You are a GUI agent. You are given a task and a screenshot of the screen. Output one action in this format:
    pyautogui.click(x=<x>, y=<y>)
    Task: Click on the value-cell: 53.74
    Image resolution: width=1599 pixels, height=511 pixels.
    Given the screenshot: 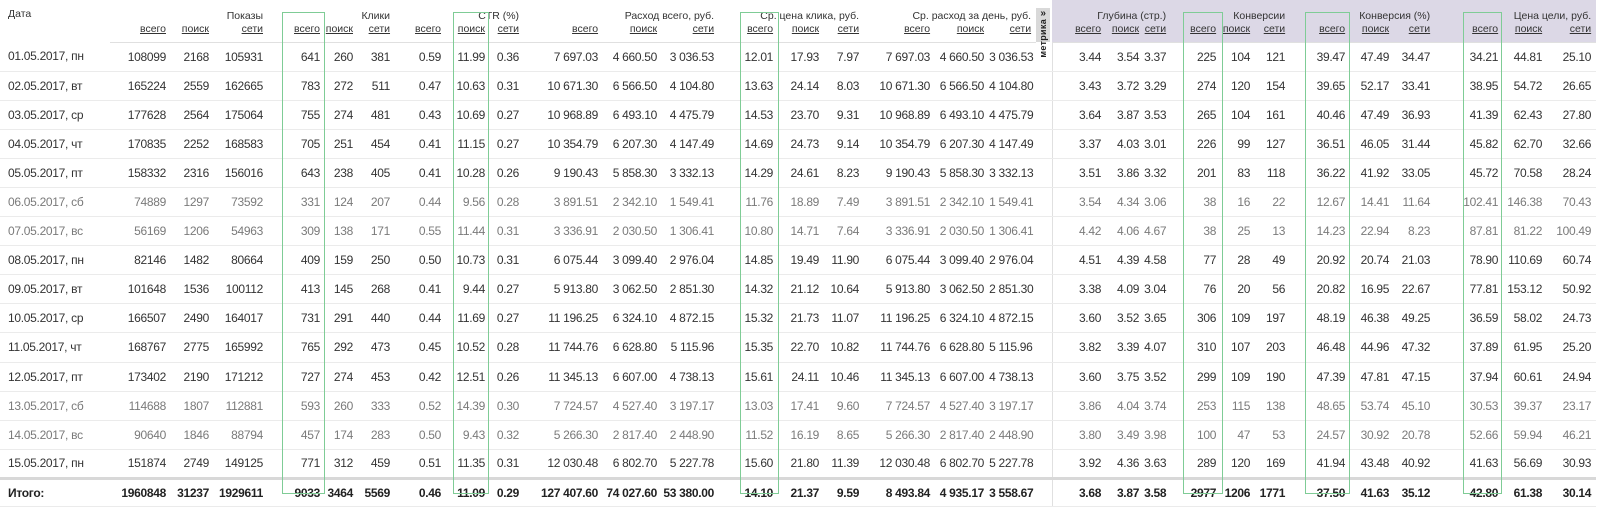 What is the action you would take?
    pyautogui.click(x=1372, y=406)
    